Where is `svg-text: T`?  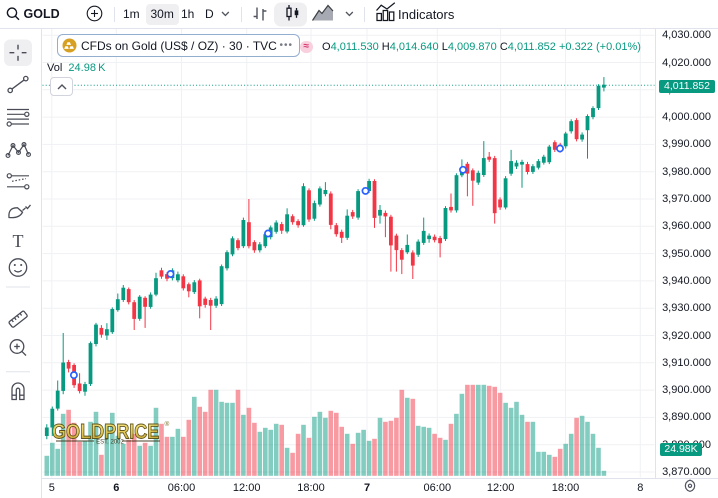 svg-text: T is located at coordinates (18, 241).